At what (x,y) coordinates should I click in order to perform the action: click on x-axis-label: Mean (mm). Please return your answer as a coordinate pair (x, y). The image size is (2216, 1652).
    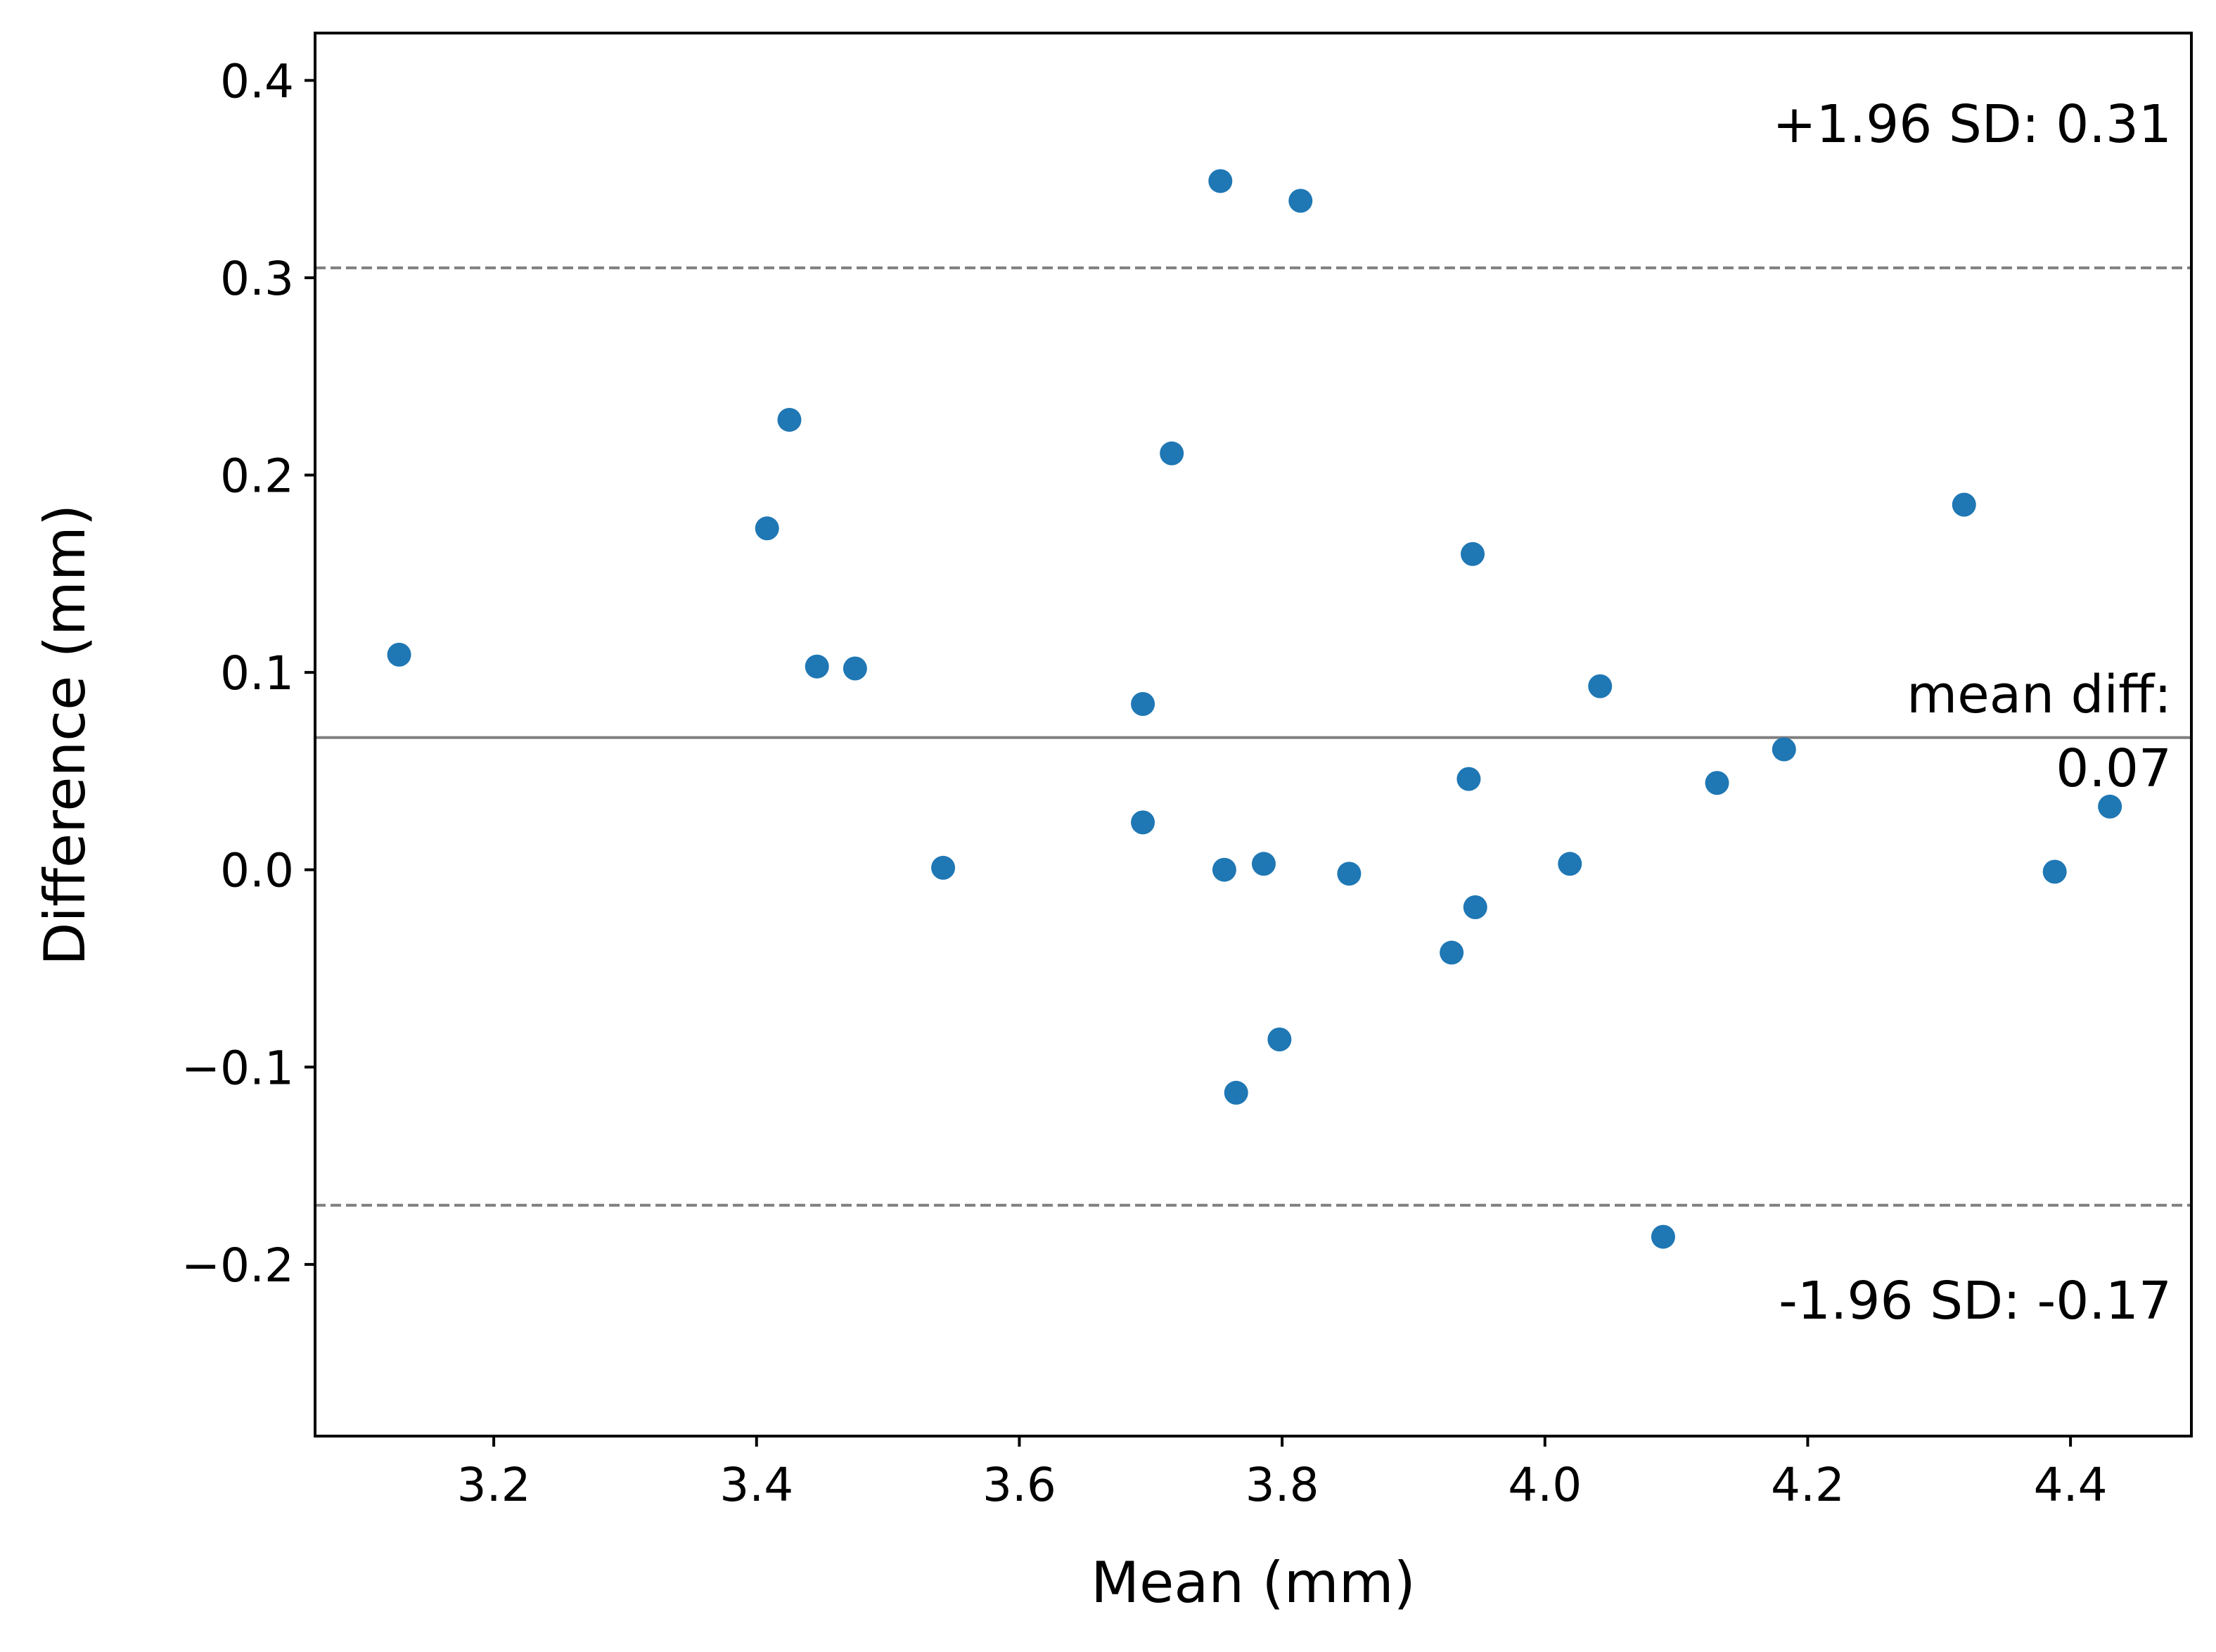
    Looking at the image, I should click on (1253, 1582).